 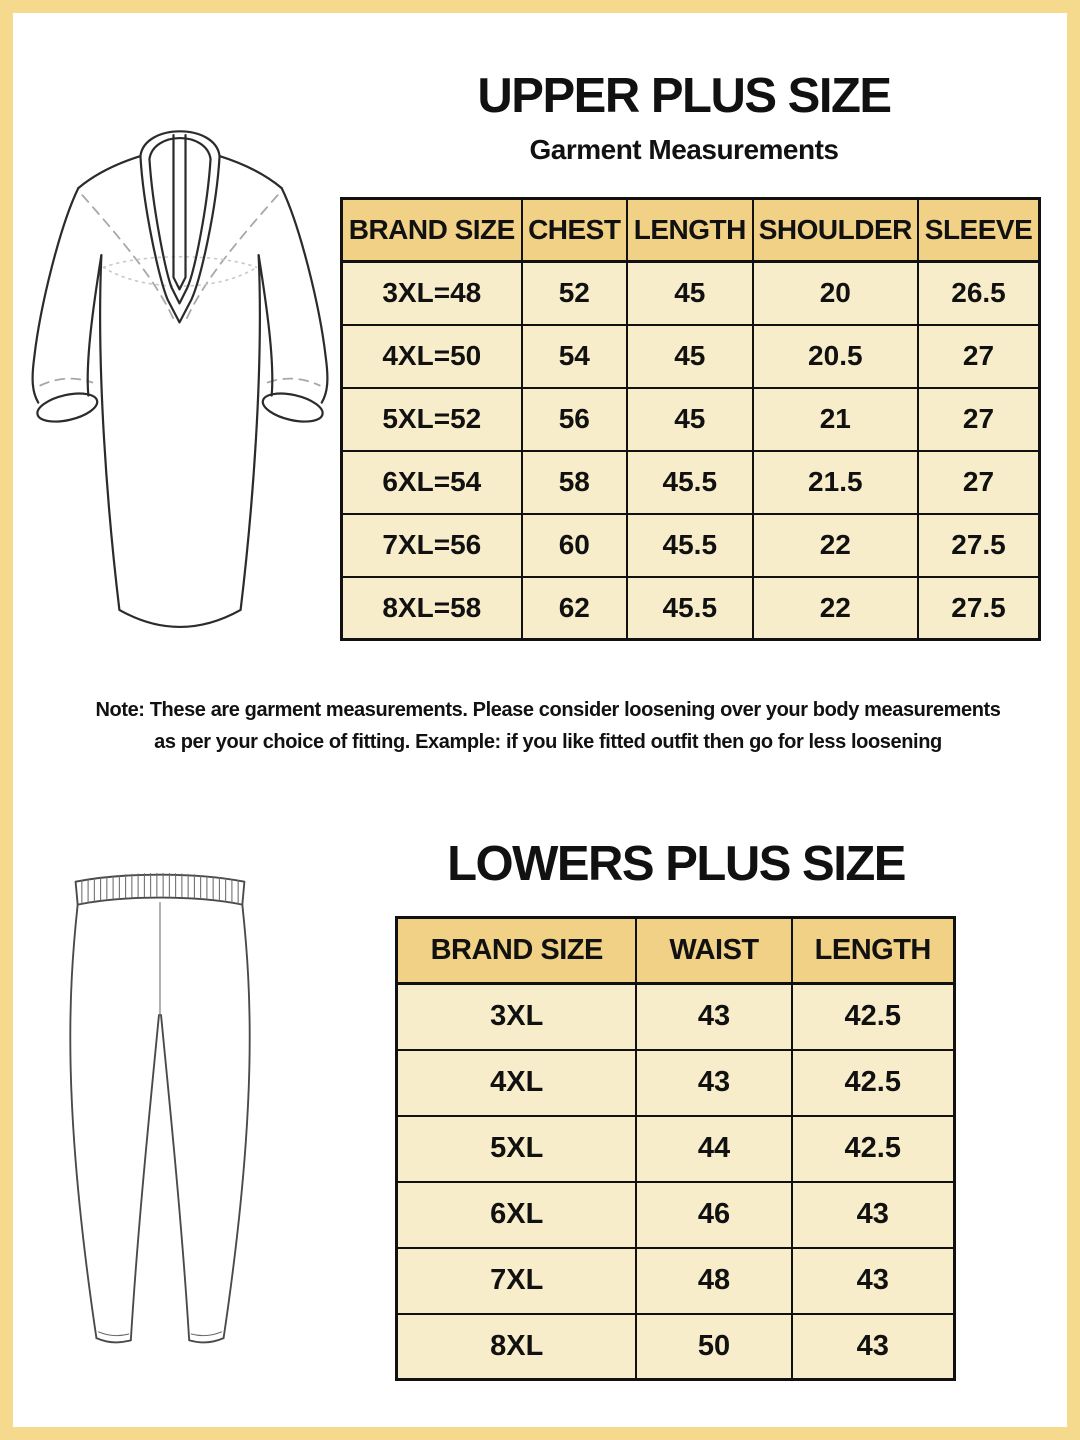 I want to click on leggings-line-drawing, so click(x=160, y=1108).